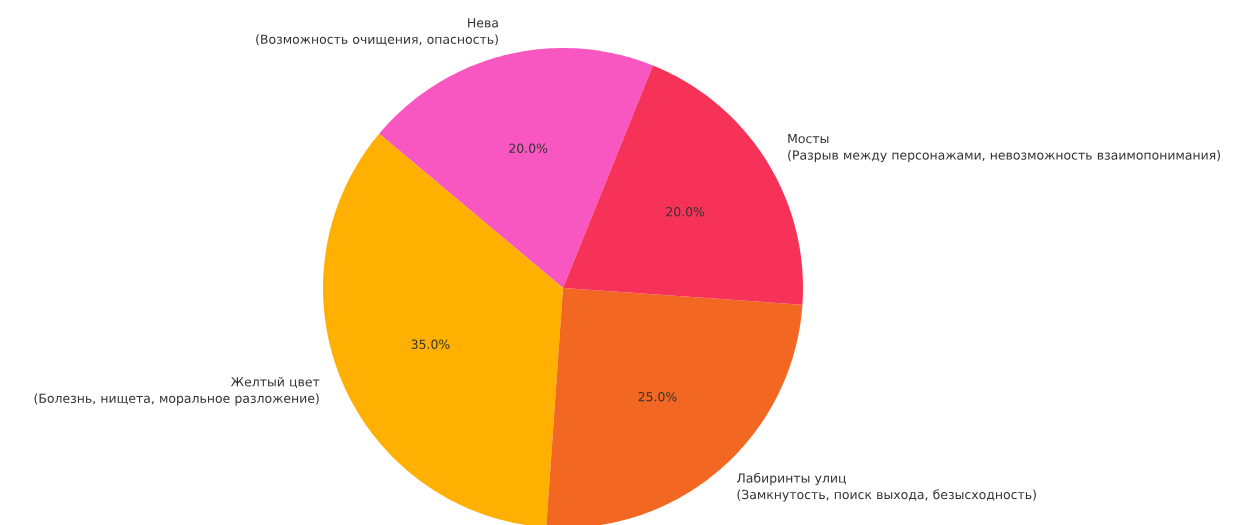 The image size is (1258, 525). I want to click on data-label: 25.0%, so click(657, 396).